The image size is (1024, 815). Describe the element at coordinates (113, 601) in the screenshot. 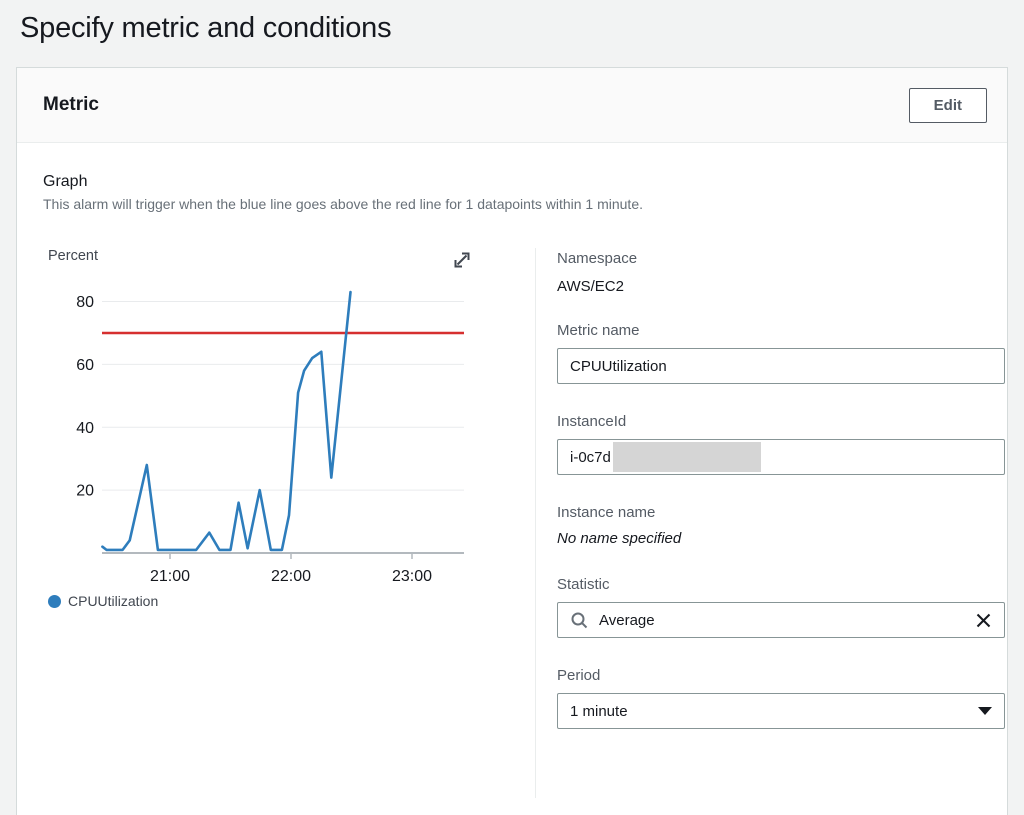

I see `legend-label: CPUUtilization` at that location.